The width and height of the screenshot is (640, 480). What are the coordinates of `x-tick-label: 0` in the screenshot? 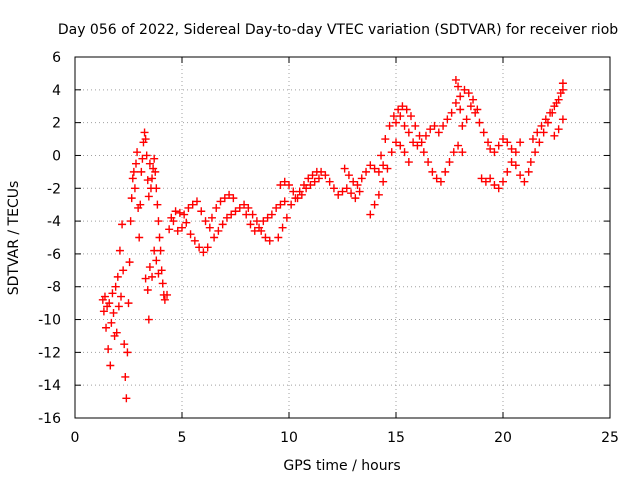 It's located at (75, 438).